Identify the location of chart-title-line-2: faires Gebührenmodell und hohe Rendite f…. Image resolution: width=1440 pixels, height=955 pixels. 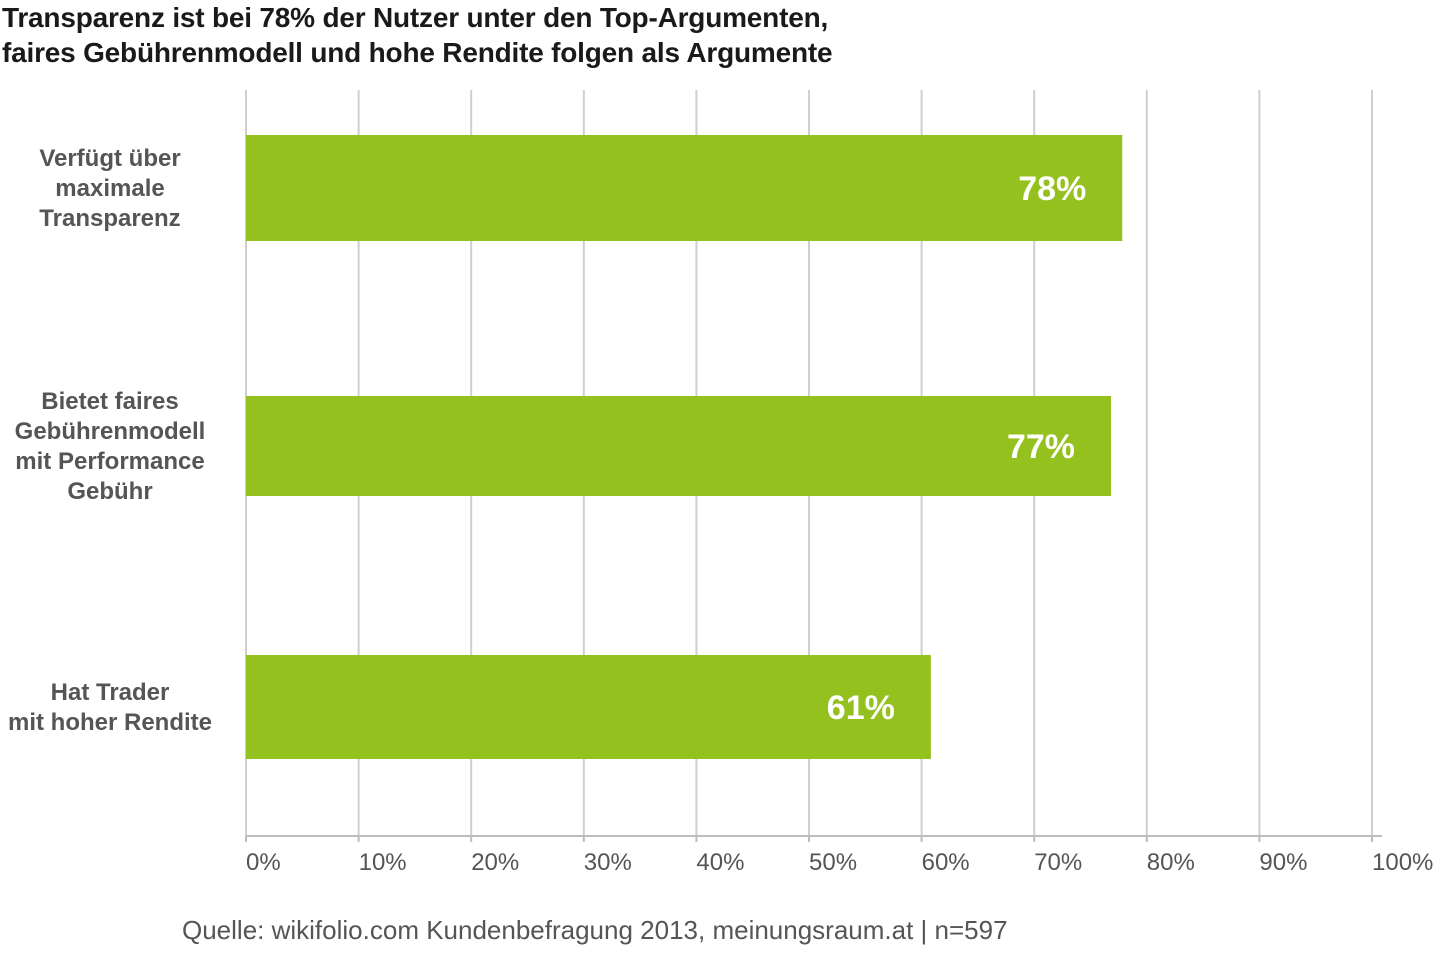
(417, 52).